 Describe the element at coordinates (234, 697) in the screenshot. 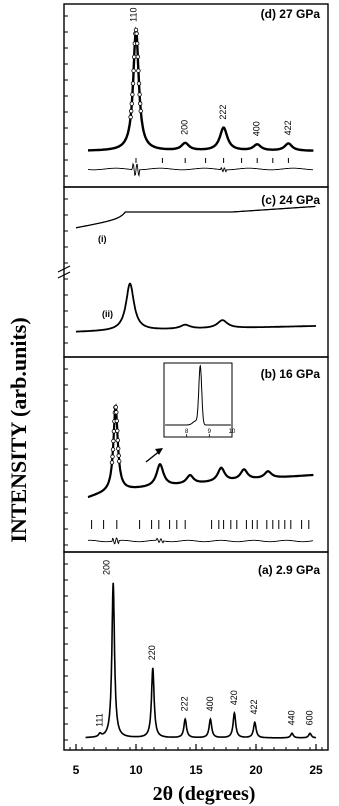

I see `hkl-label: 420` at that location.